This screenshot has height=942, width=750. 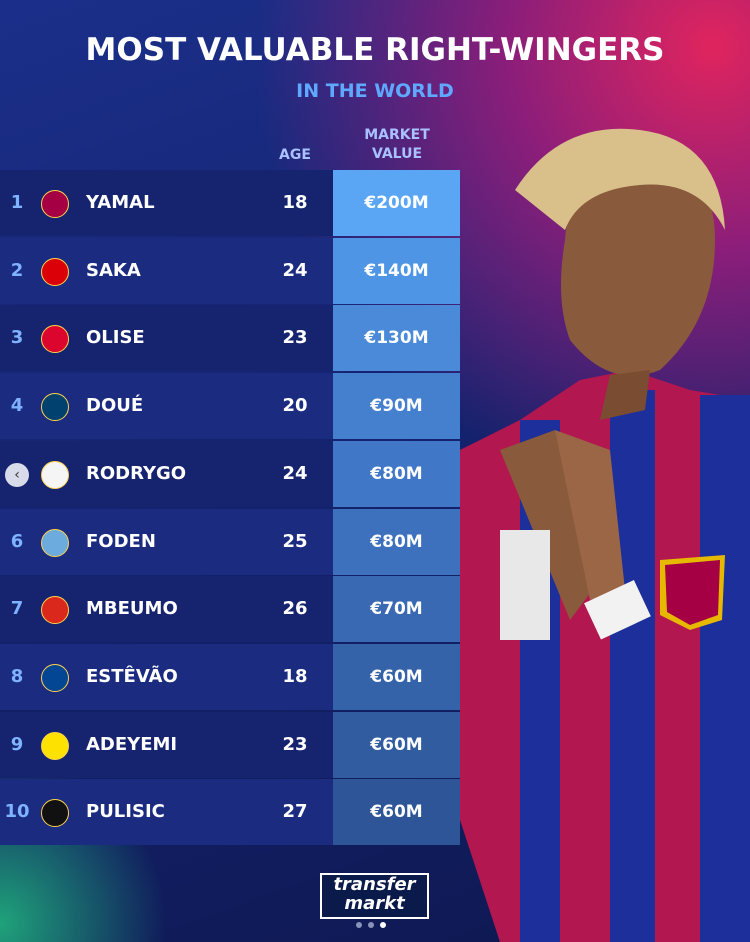 What do you see at coordinates (295, 406) in the screenshot?
I see `age: 20` at bounding box center [295, 406].